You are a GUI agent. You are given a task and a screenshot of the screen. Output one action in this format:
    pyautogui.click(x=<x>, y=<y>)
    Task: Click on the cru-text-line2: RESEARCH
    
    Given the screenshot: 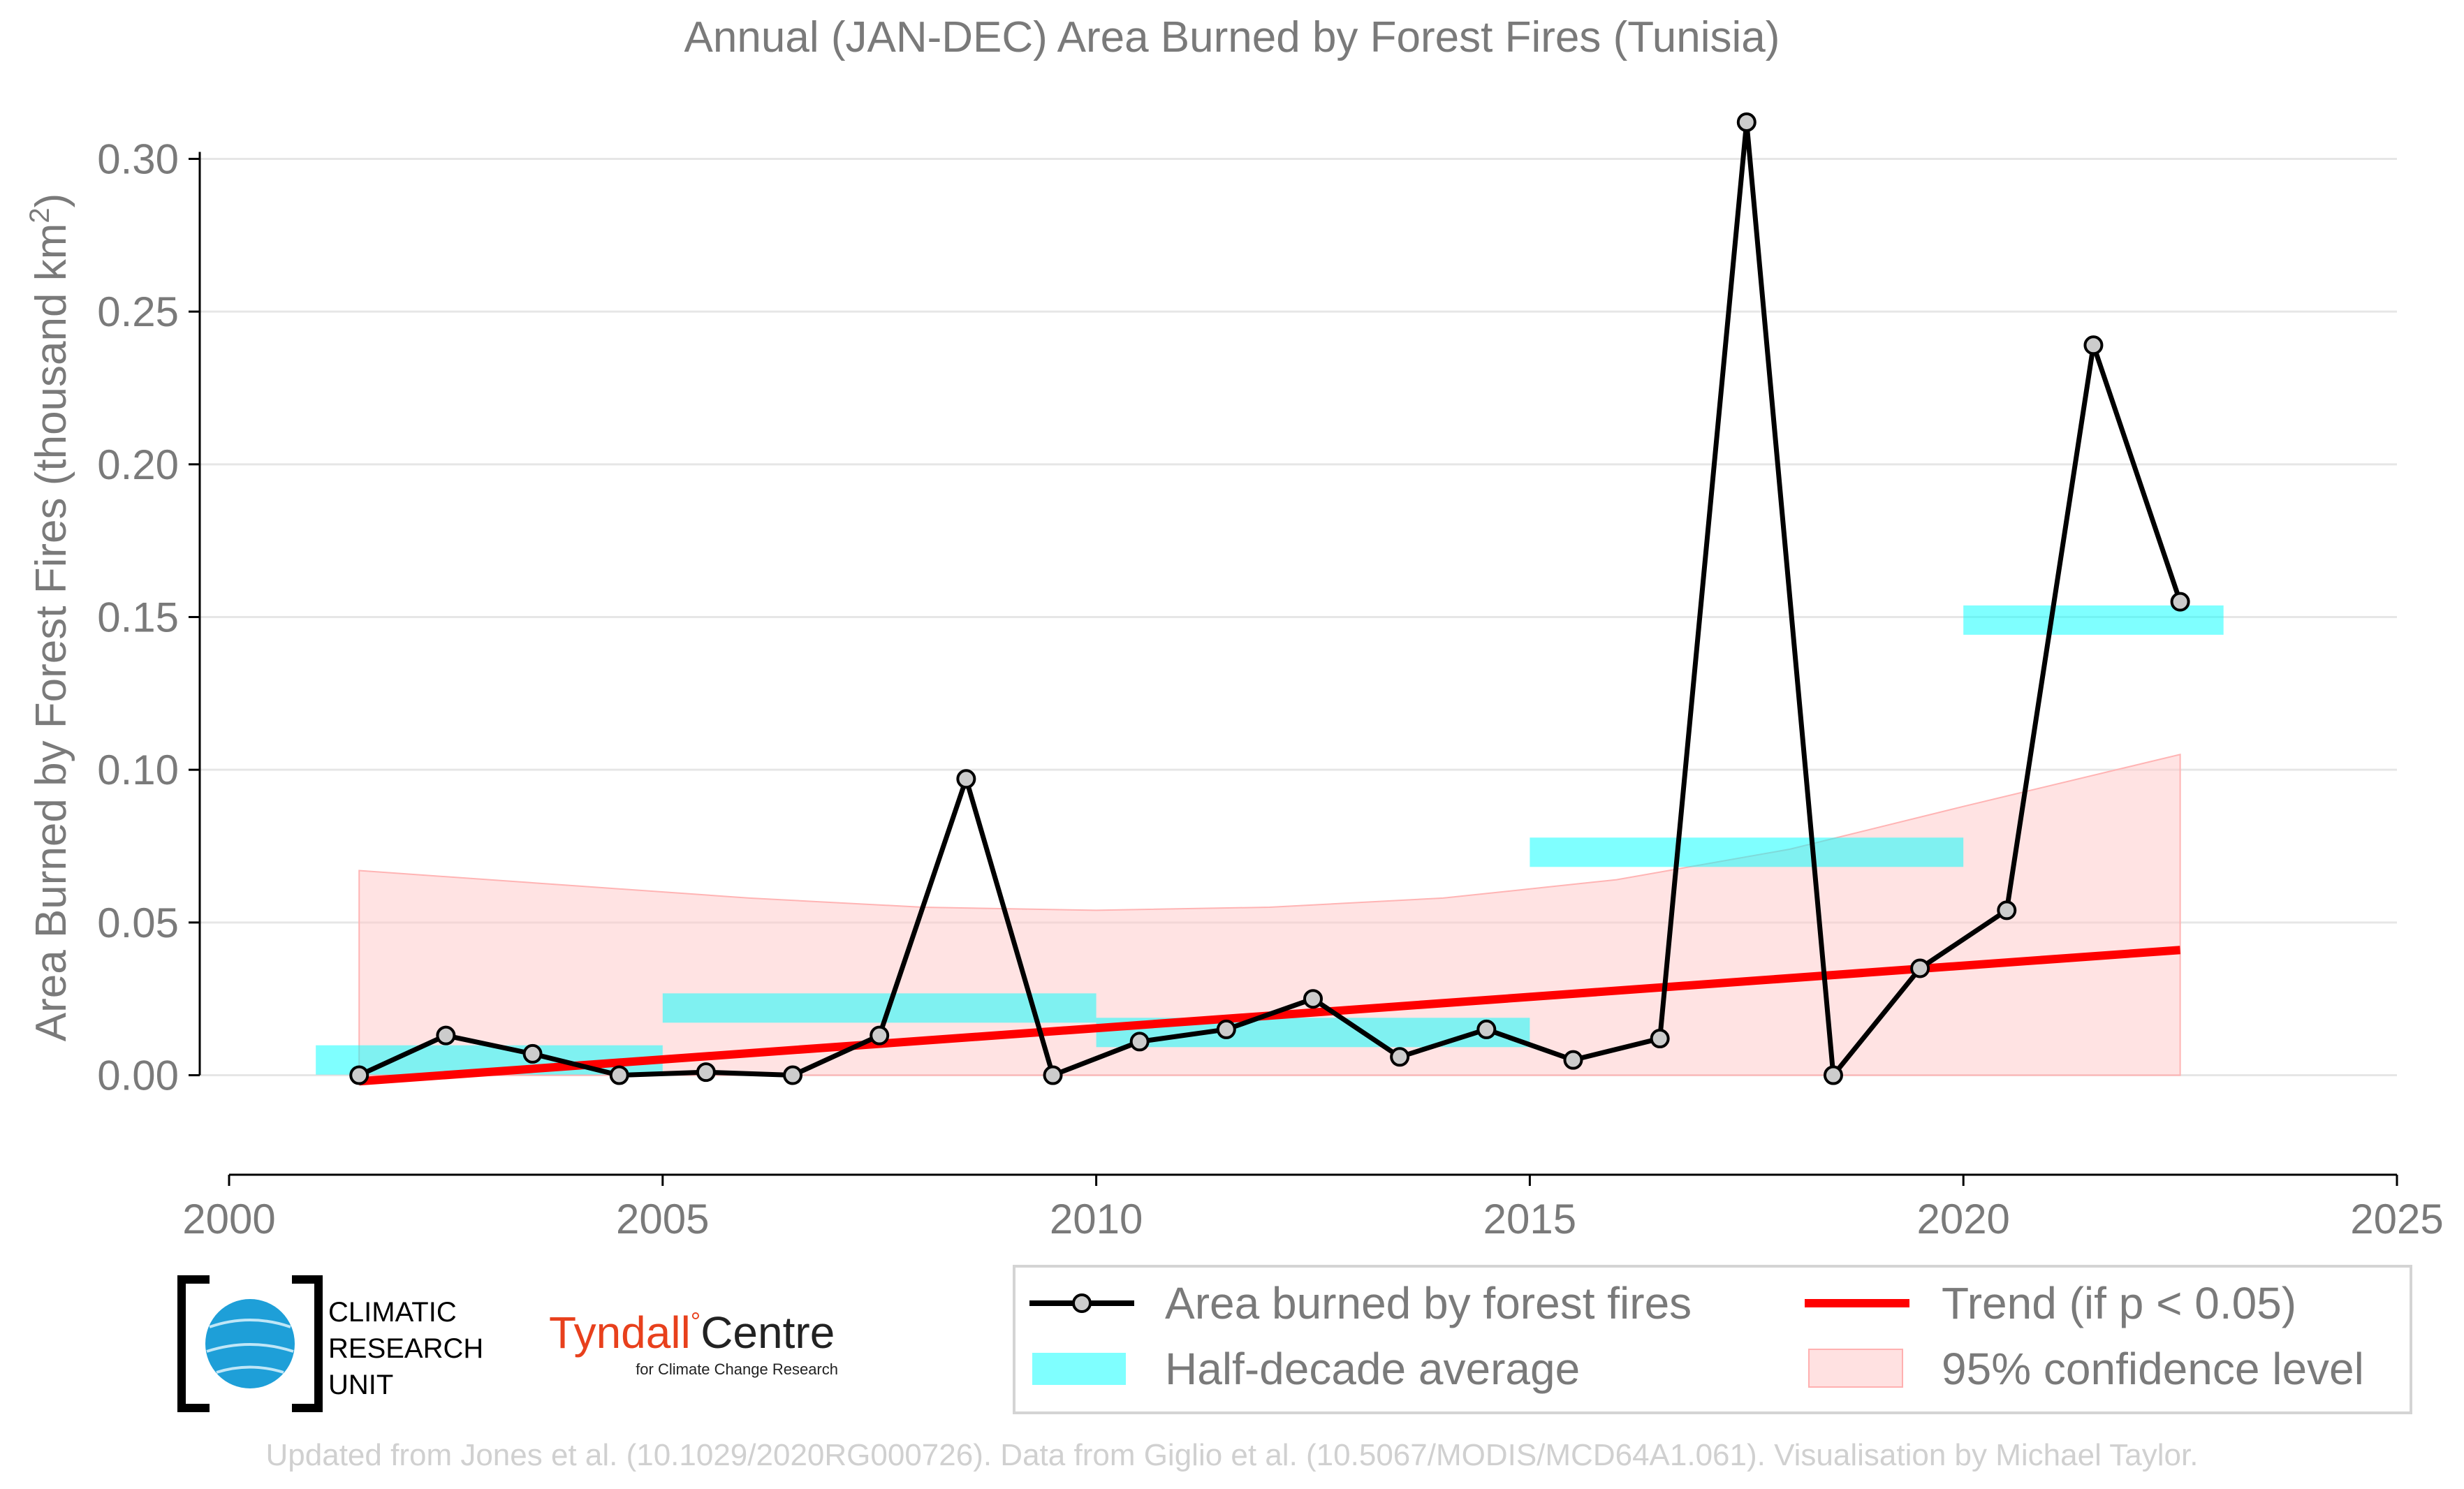 What is the action you would take?
    pyautogui.click(x=405, y=1348)
    